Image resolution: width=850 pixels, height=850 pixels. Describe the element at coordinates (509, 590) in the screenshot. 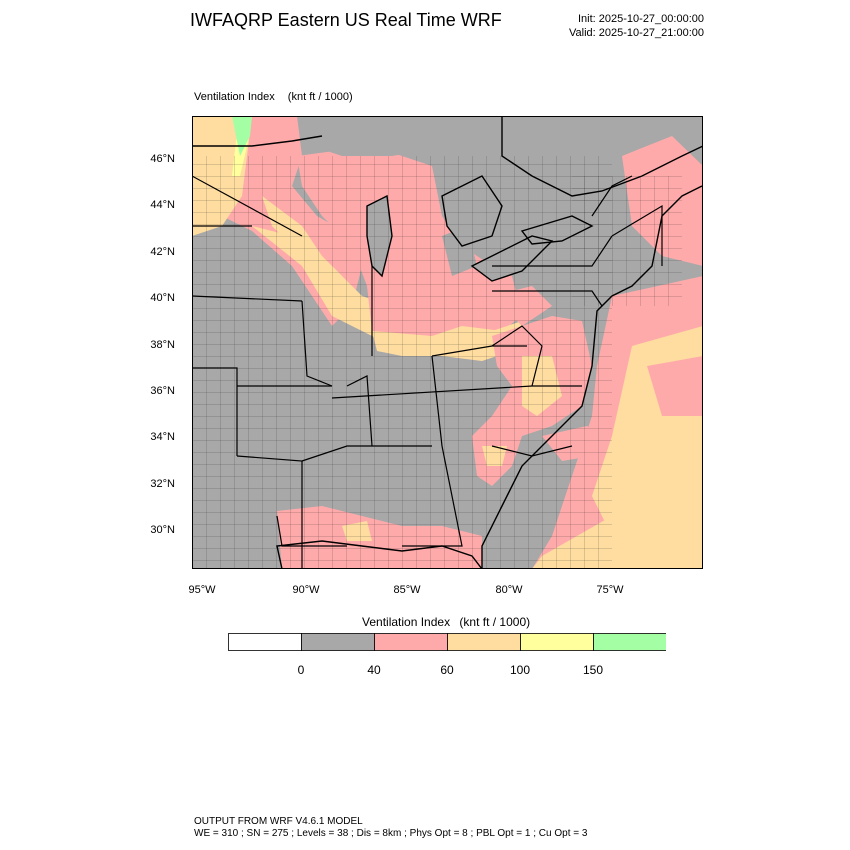

I see `lon-label: 80°W` at that location.